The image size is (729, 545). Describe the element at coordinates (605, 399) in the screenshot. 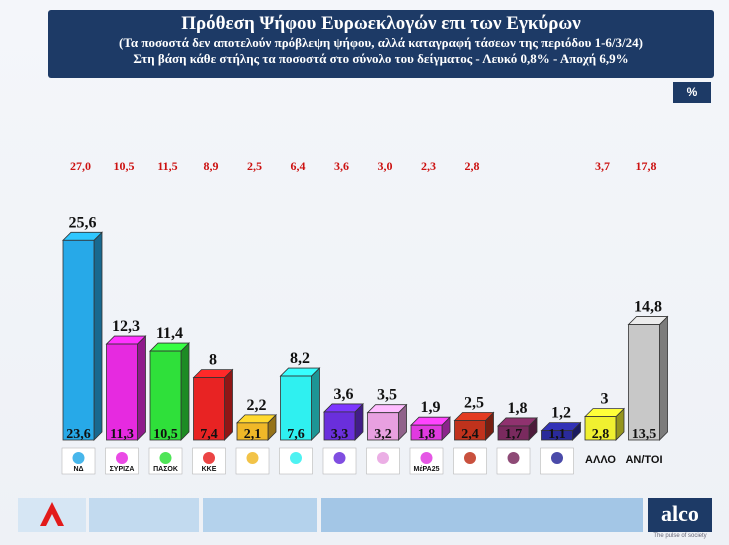

I see `bar-value-label-12: 3` at that location.